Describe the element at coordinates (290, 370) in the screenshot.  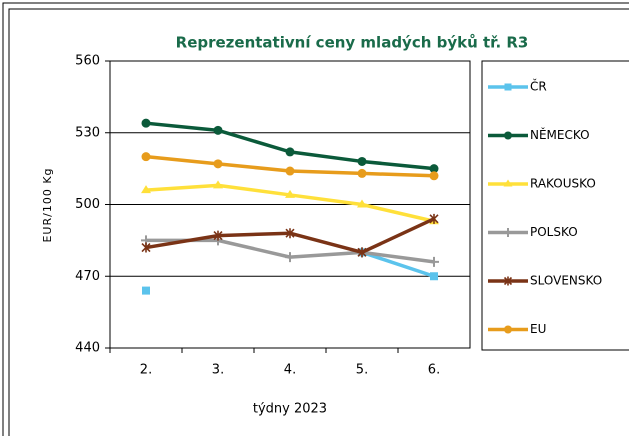
I see `x-tick-label: 4.` at that location.